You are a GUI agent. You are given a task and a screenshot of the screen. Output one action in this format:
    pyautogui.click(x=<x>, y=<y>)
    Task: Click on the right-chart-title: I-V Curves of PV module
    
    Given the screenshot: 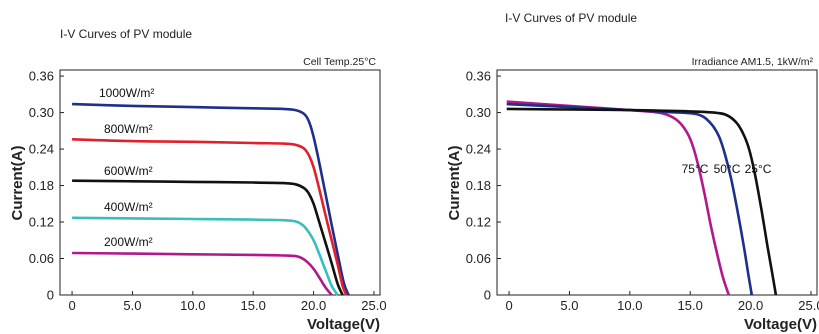 What is the action you would take?
    pyautogui.click(x=571, y=18)
    